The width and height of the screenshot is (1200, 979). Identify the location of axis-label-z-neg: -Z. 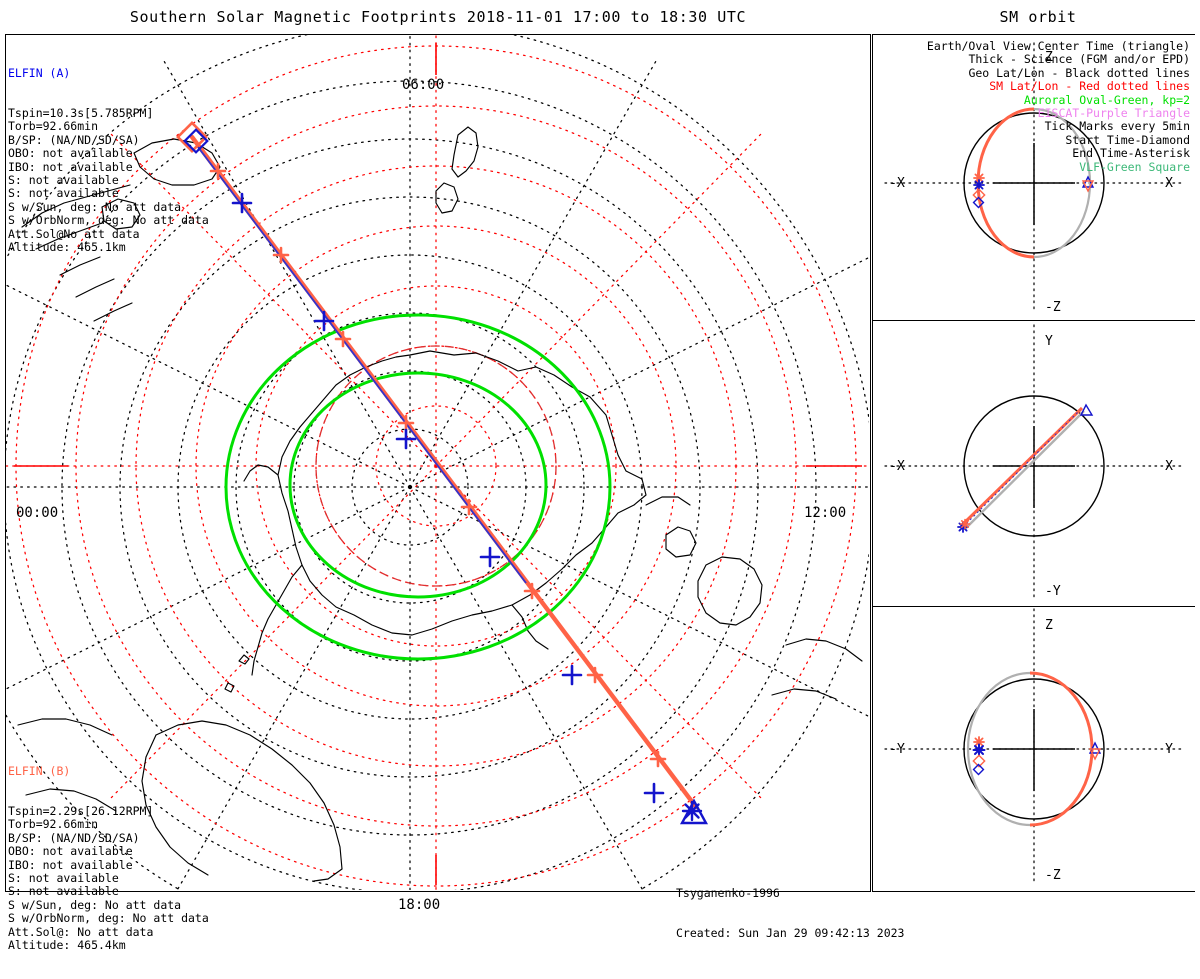
(1053, 307).